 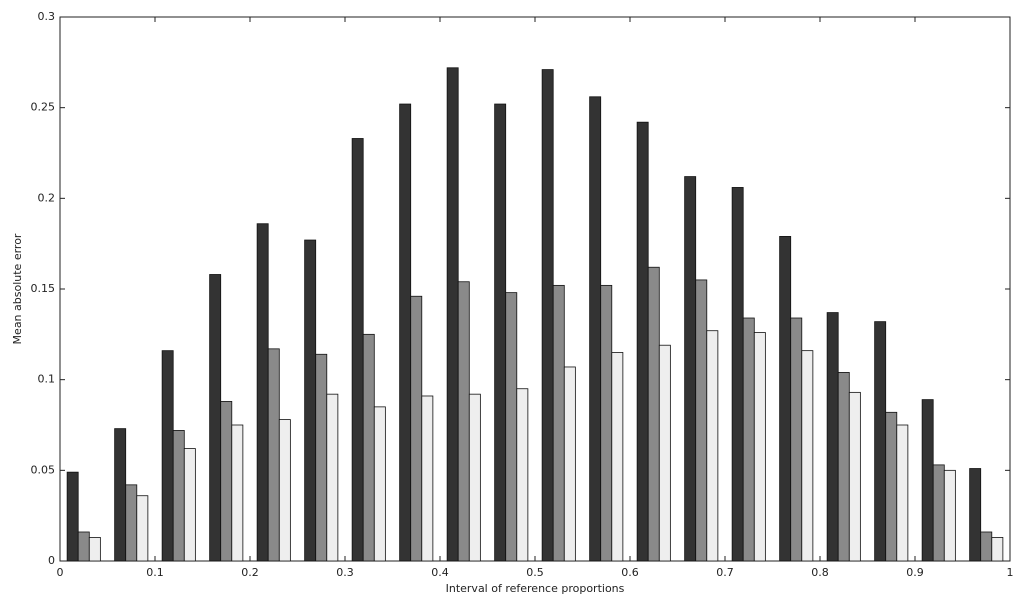 What do you see at coordinates (155, 572) in the screenshot?
I see `x-tick-label: 0.1` at bounding box center [155, 572].